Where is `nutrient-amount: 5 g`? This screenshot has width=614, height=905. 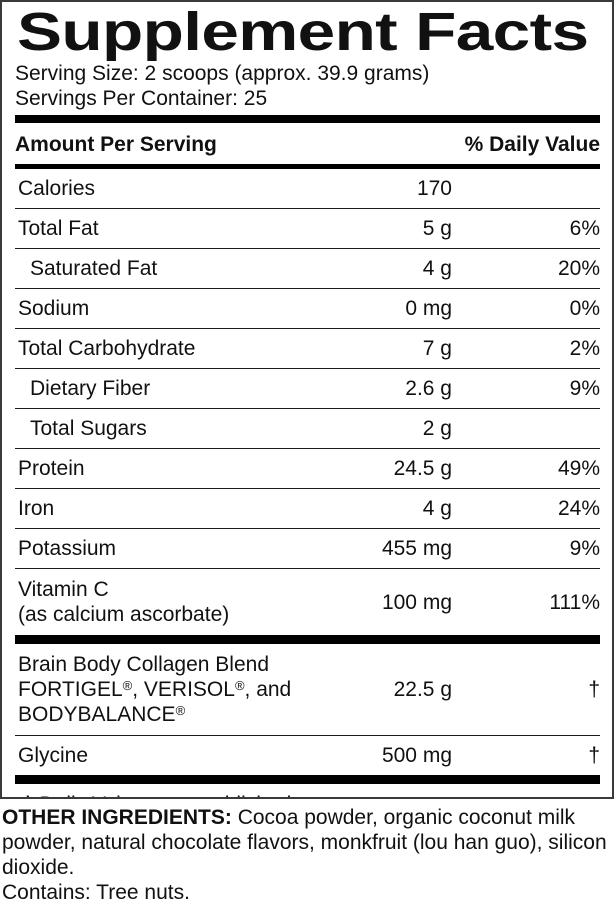
nutrient-amount: 5 g is located at coordinates (437, 228).